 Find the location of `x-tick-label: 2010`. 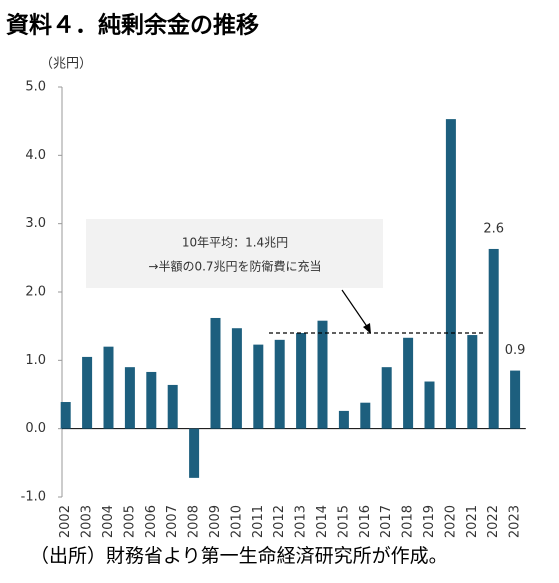

x-tick-label: 2010 is located at coordinates (236, 521).